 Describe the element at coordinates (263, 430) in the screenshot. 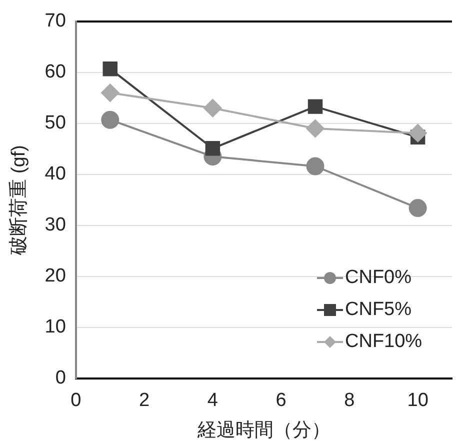

I see `x-axis-title: 経過時間（分）` at that location.